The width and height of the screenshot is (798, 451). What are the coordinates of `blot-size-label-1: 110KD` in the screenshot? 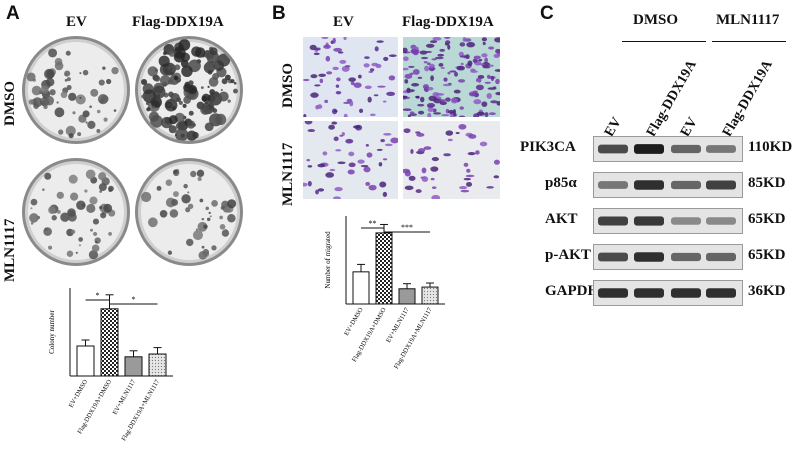 It's located at (770, 147).